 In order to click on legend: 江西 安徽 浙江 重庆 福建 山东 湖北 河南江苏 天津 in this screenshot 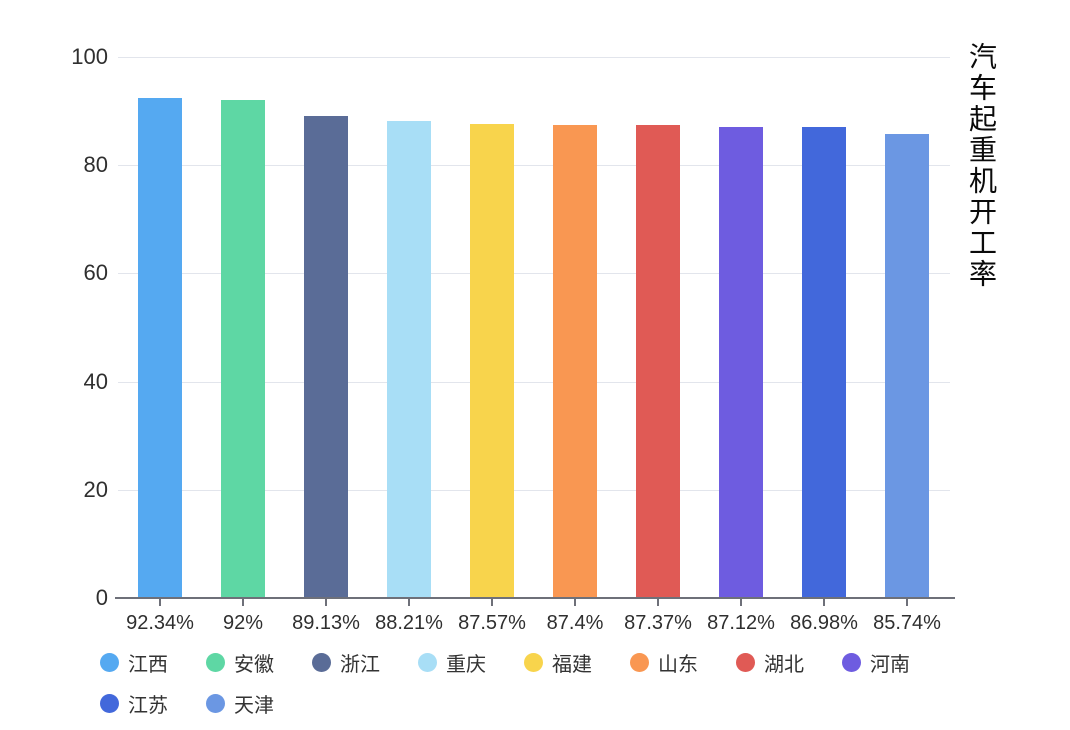, I will do `click(540, 683)`.